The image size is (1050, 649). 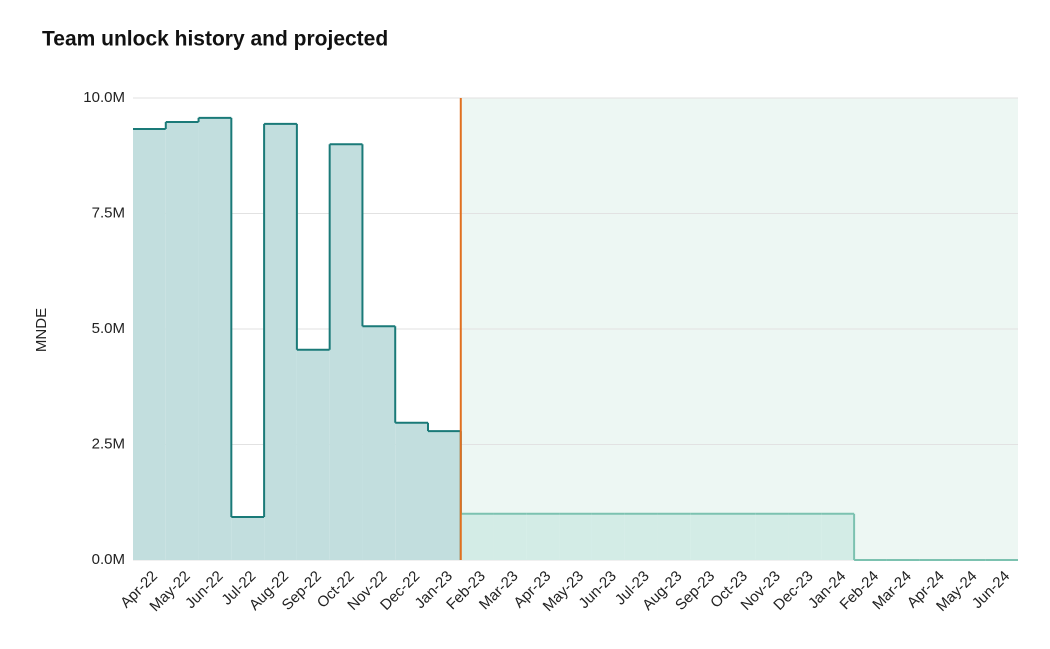 I want to click on y-axis-label: MNDE, so click(x=41, y=330).